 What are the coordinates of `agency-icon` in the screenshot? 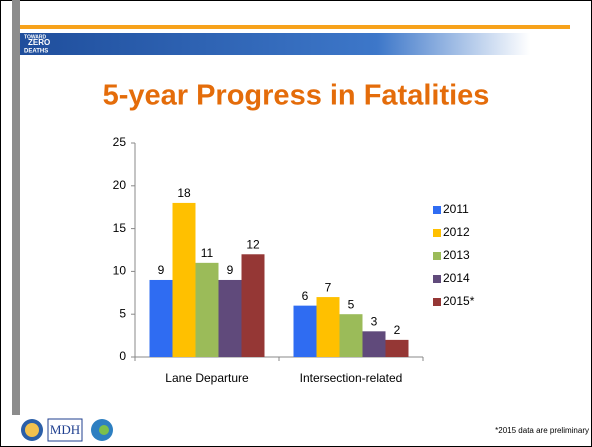 It's located at (104, 430).